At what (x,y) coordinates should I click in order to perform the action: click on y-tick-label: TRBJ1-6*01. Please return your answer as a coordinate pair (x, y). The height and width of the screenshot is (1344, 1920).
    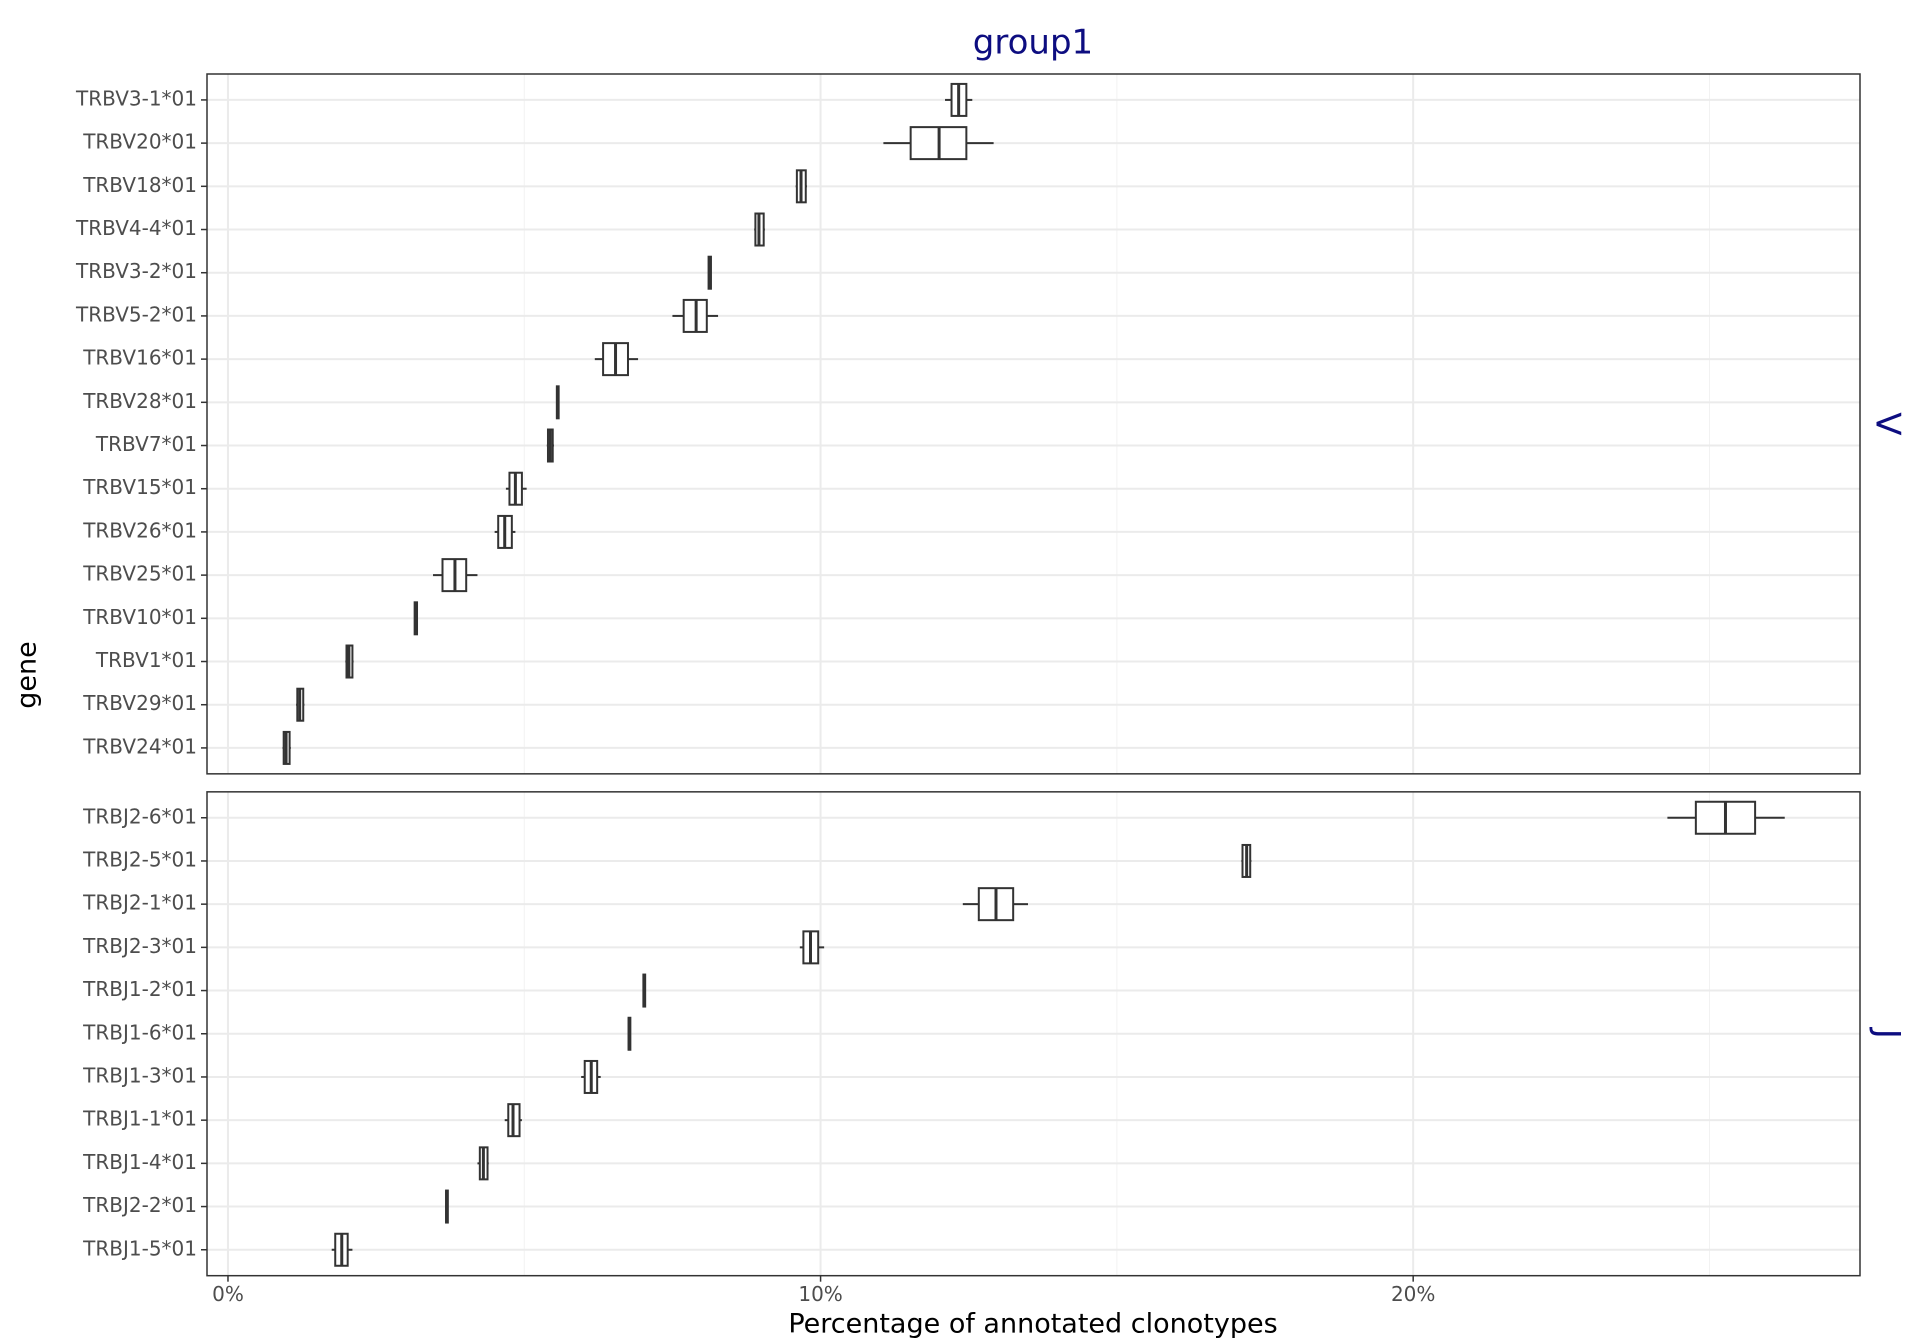
    Looking at the image, I should click on (139, 1032).